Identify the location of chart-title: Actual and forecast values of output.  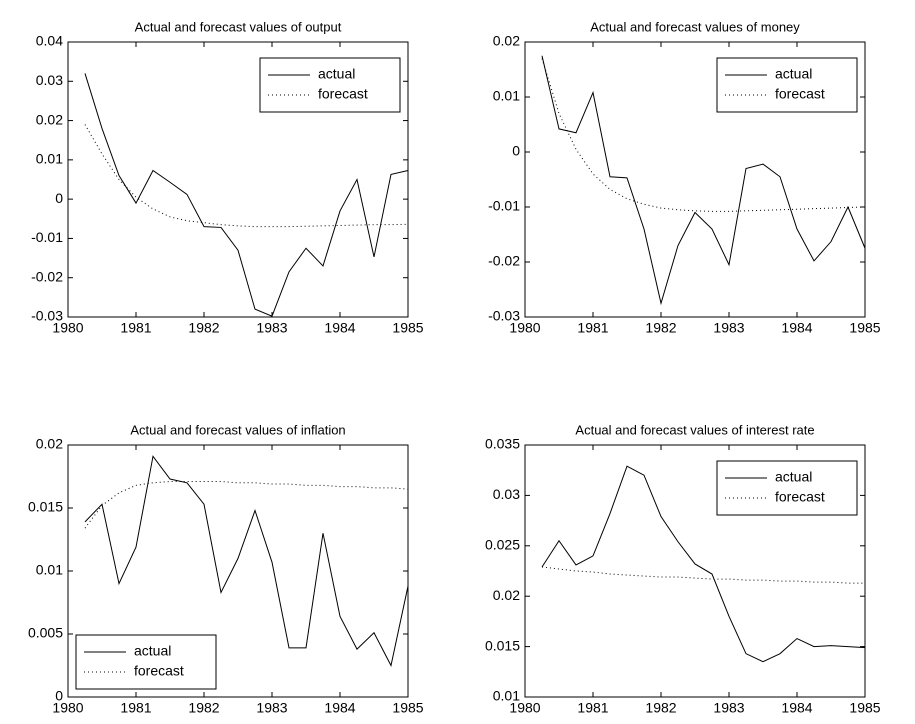
(238, 26).